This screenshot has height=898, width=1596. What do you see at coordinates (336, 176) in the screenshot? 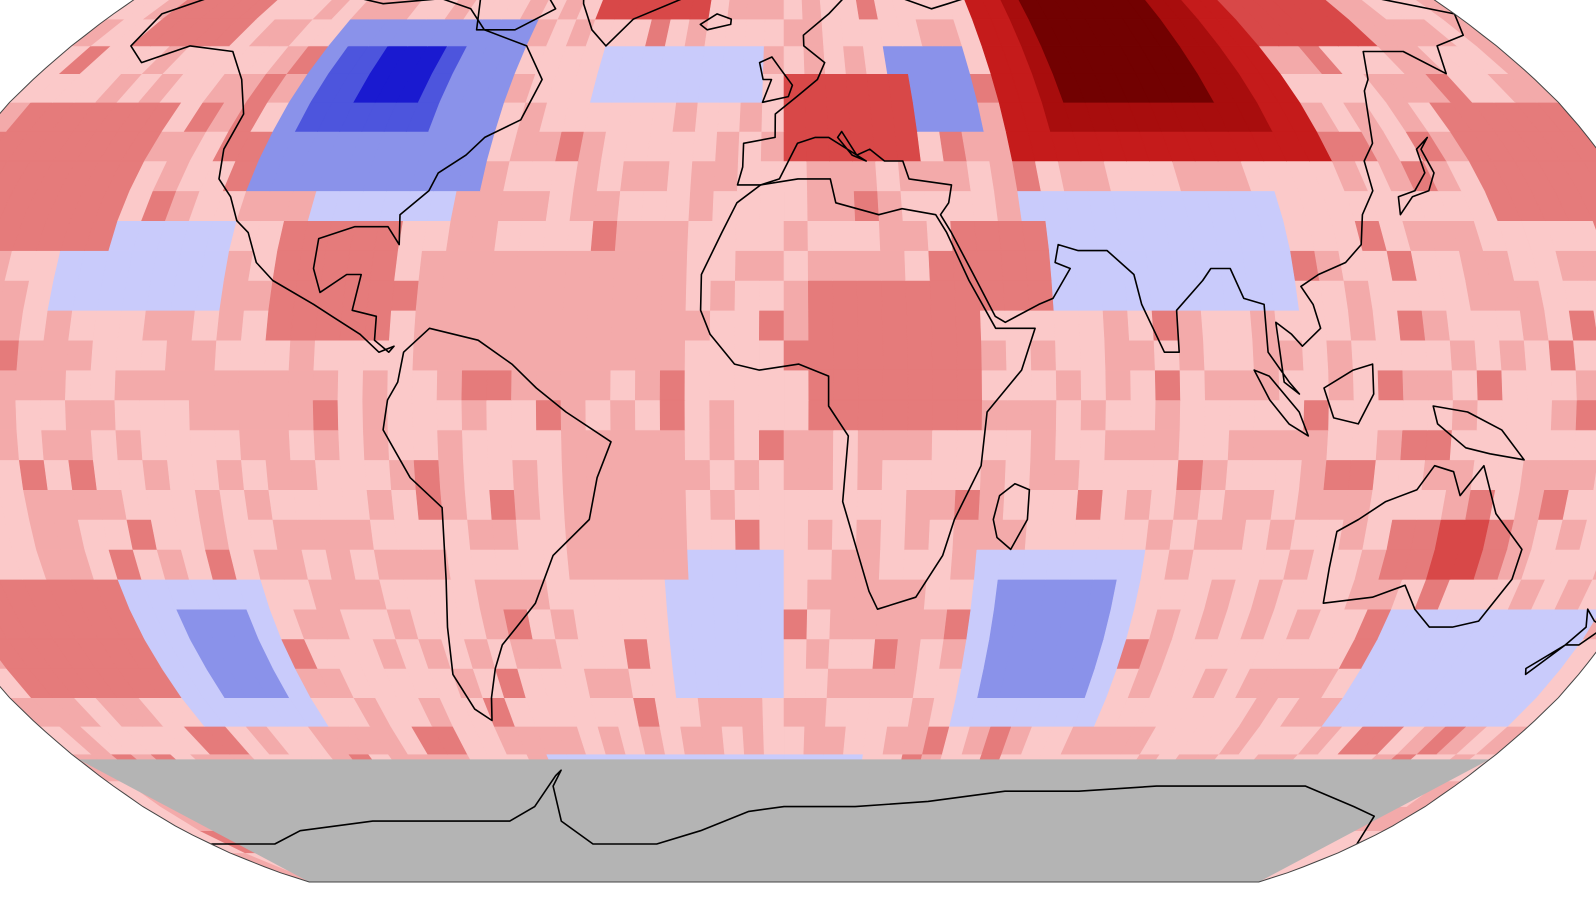
I see `north-america-coastline` at bounding box center [336, 176].